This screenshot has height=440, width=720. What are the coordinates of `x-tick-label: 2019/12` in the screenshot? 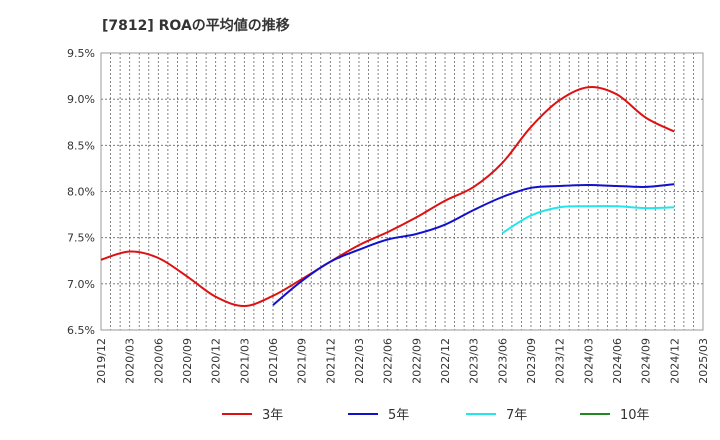 It's located at (101, 361).